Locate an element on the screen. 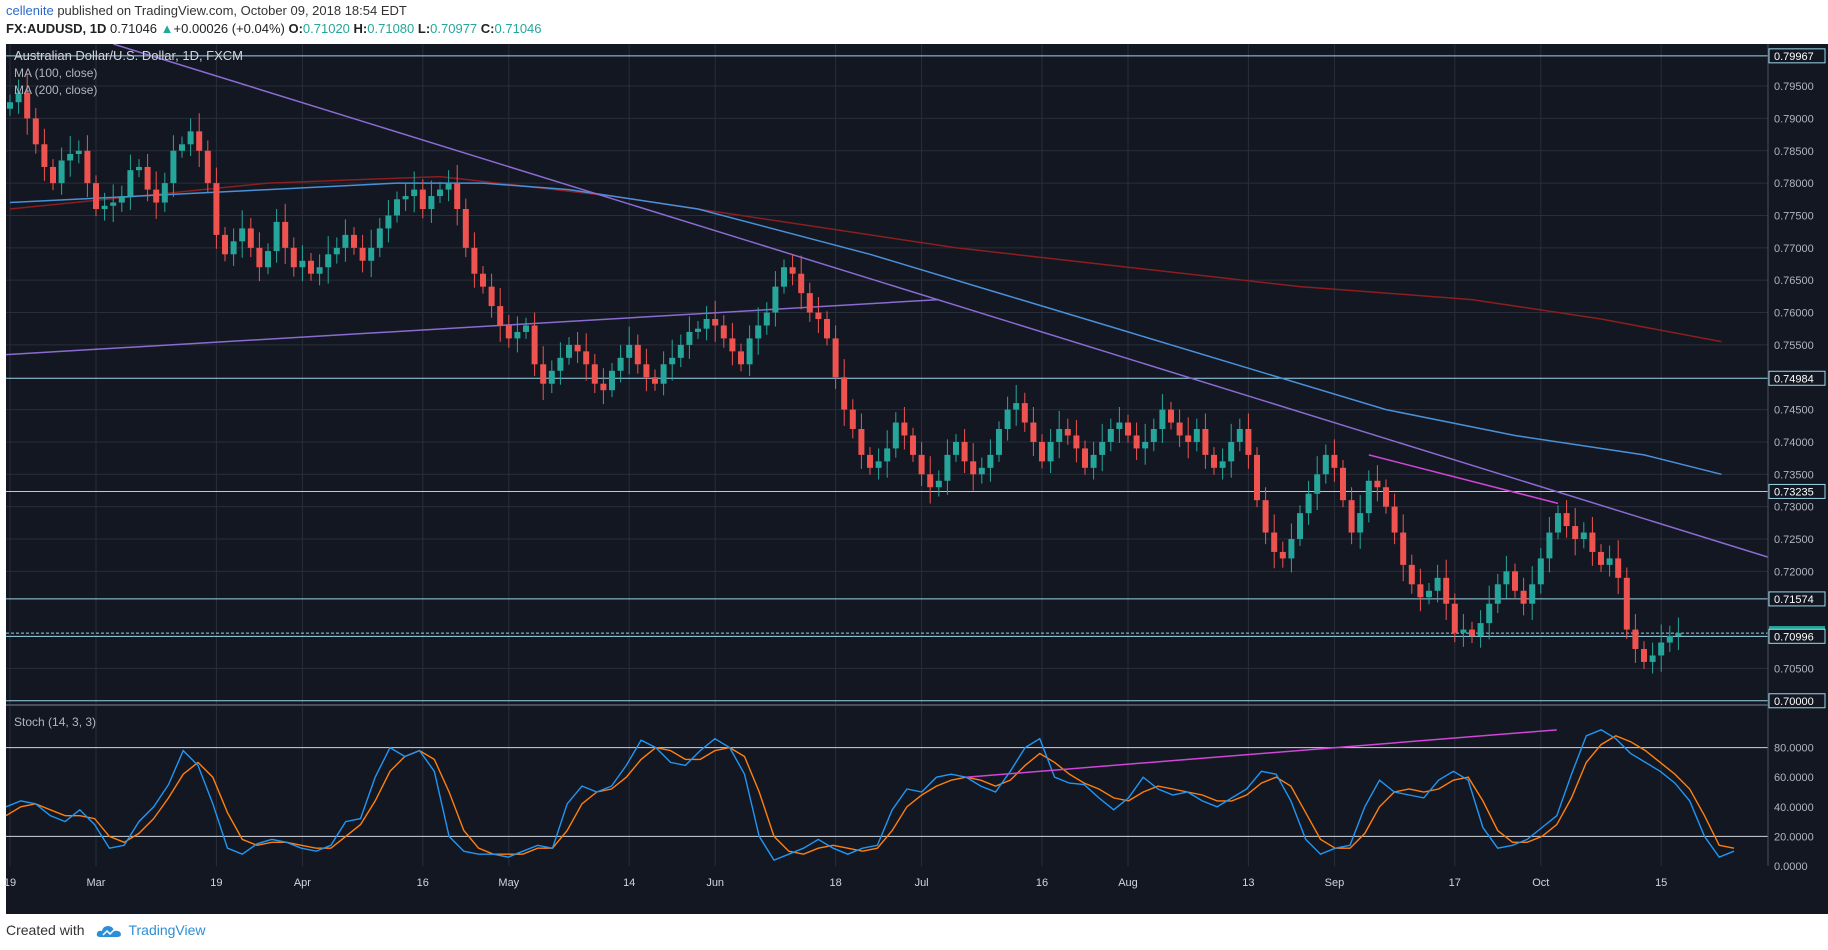 The image size is (1828, 950). stoch-d-line is located at coordinates (870, 795).